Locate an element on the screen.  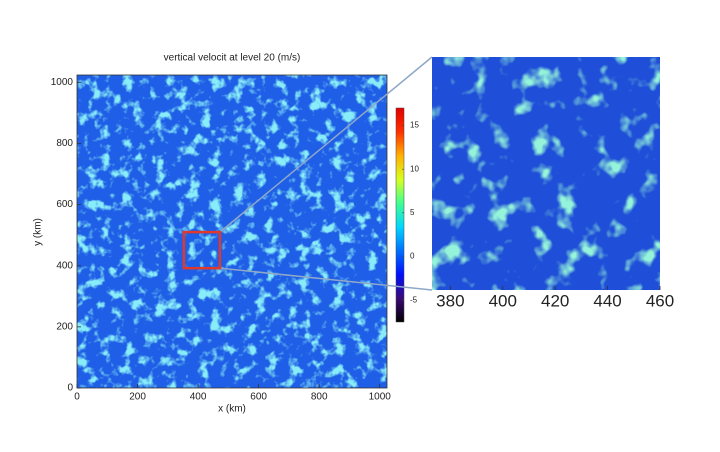
inset-x-tick-label: 420 is located at coordinates (555, 300).